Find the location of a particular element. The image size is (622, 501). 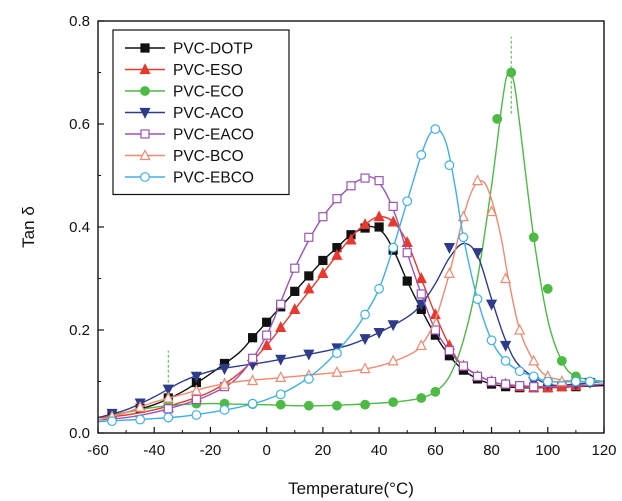

legend-item-pvc-ebco: PVC-EBCO is located at coordinates (189, 178).